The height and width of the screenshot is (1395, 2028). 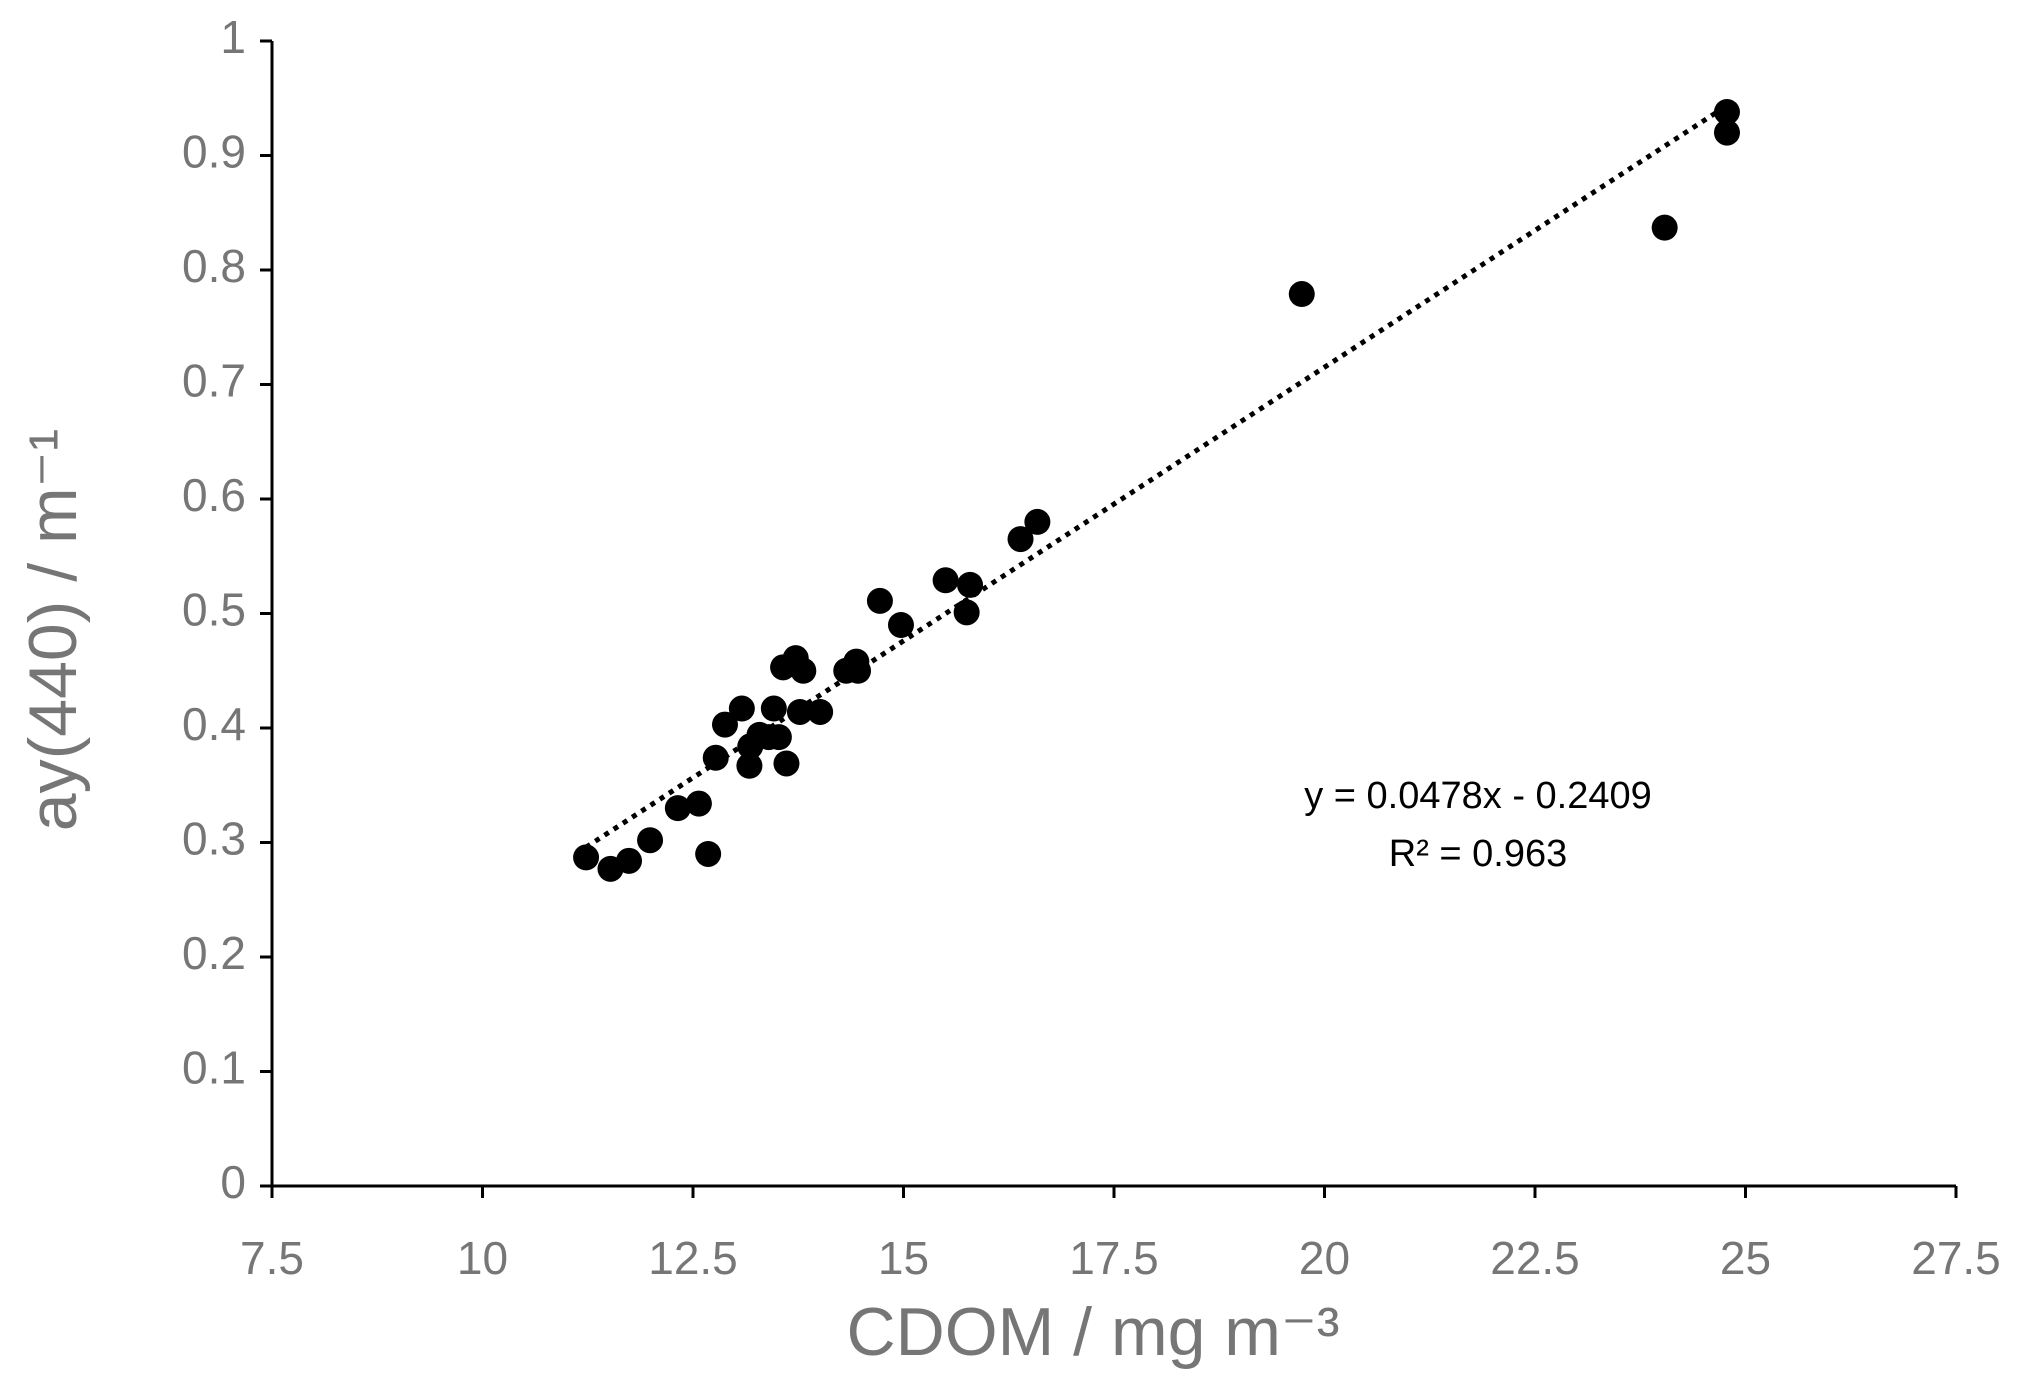 What do you see at coordinates (214, 266) in the screenshot?
I see `y-tick-label: 0.8` at bounding box center [214, 266].